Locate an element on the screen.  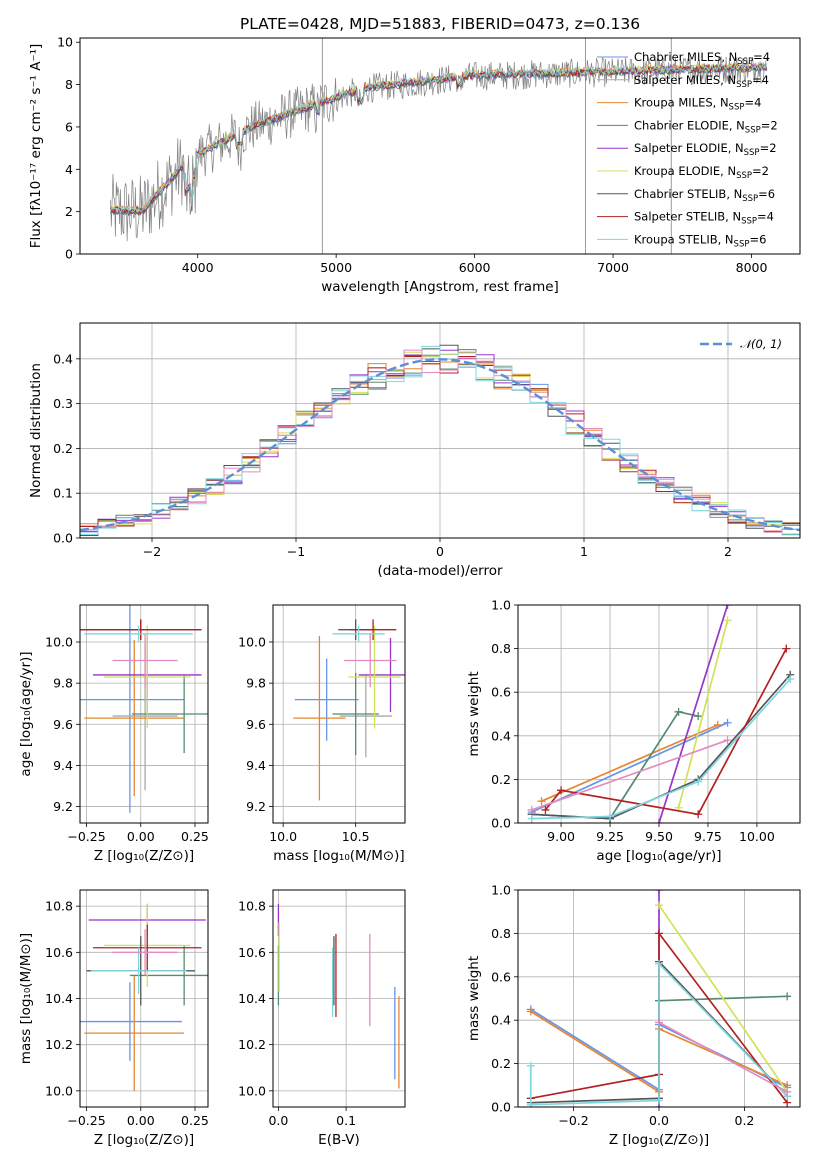
x-tick-label: 10.0 is located at coordinates (283, 836).